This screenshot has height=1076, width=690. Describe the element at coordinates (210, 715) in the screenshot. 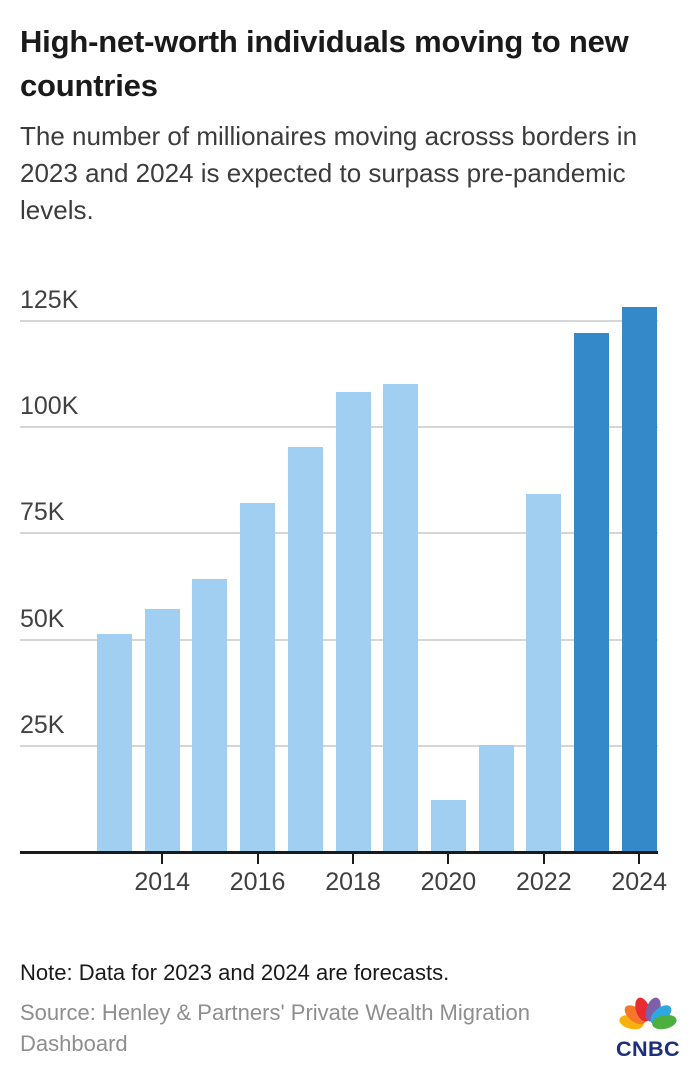

I see `bar-2015` at that location.